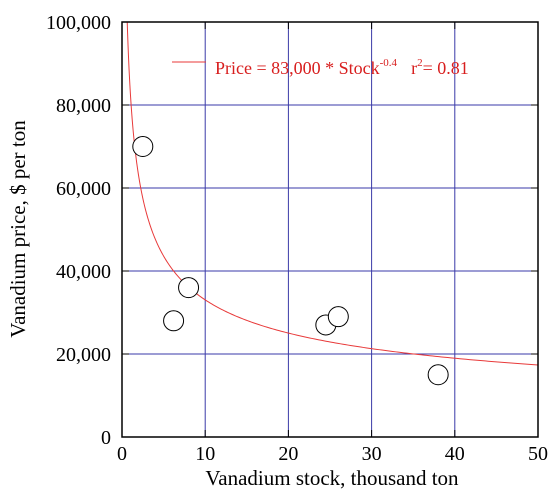 The width and height of the screenshot is (551, 496). What do you see at coordinates (332, 454) in the screenshot?
I see `x-tick-labels: 0 10 20 30 40 50` at bounding box center [332, 454].